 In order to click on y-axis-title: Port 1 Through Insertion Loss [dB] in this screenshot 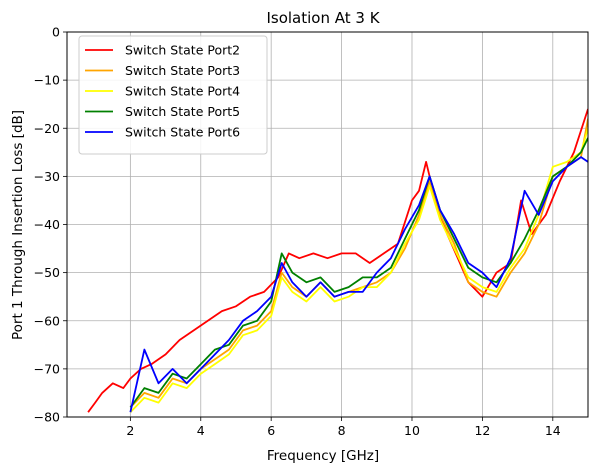, I will do `click(18, 225)`.